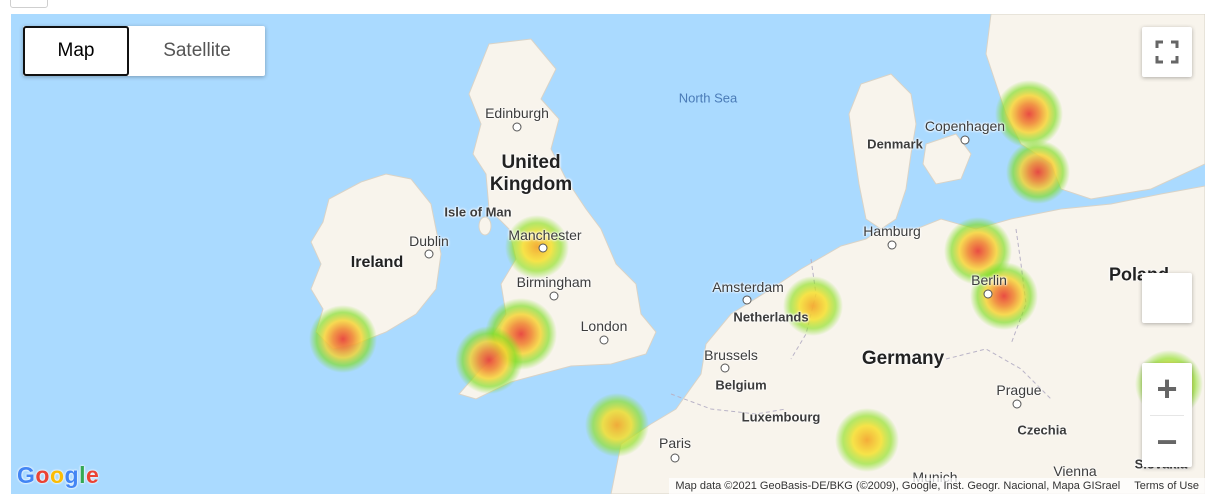  Describe the element at coordinates (708, 98) in the screenshot. I see `label-north-sea: North Sea` at that location.